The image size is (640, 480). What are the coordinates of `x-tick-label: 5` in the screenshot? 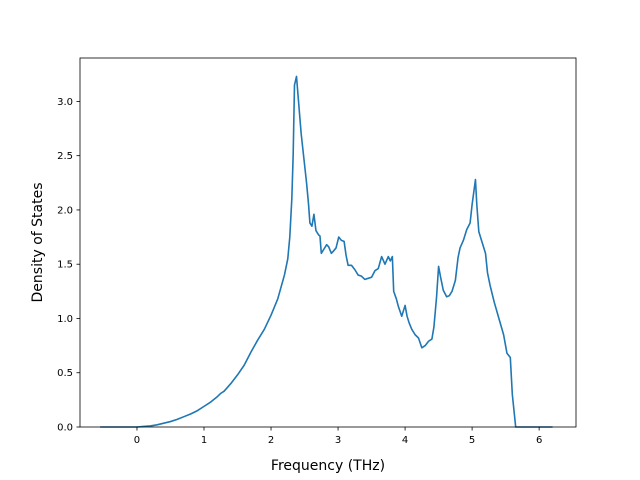 It's located at (472, 440).